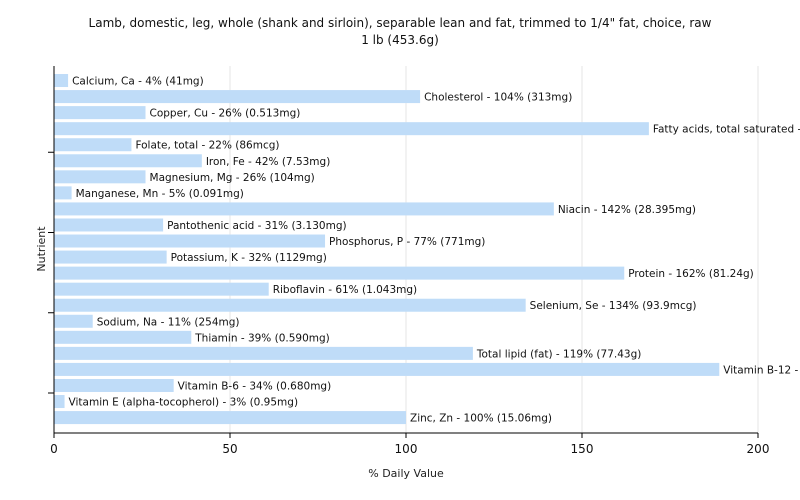 This screenshot has height=500, width=800. I want to click on bar-label: Folate, total - 22% (86mcg), so click(207, 146).